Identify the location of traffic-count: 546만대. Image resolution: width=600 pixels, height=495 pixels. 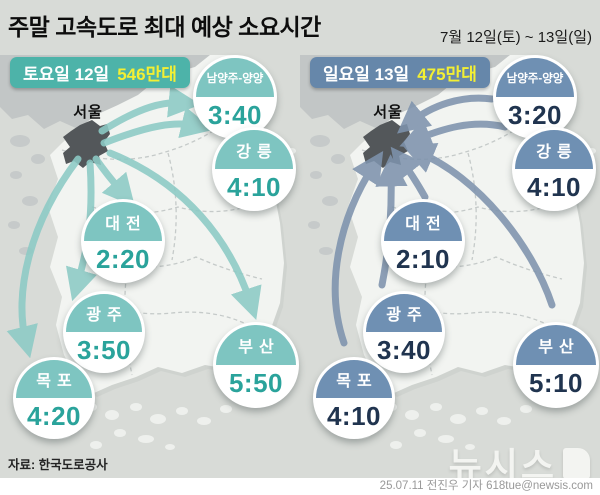
(147, 74).